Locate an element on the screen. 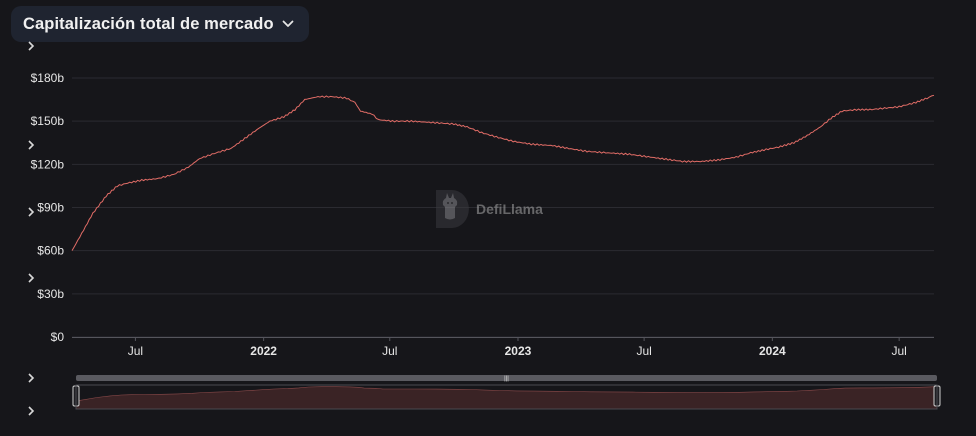 The image size is (976, 436). y-tick-label: $0 is located at coordinates (58, 337).